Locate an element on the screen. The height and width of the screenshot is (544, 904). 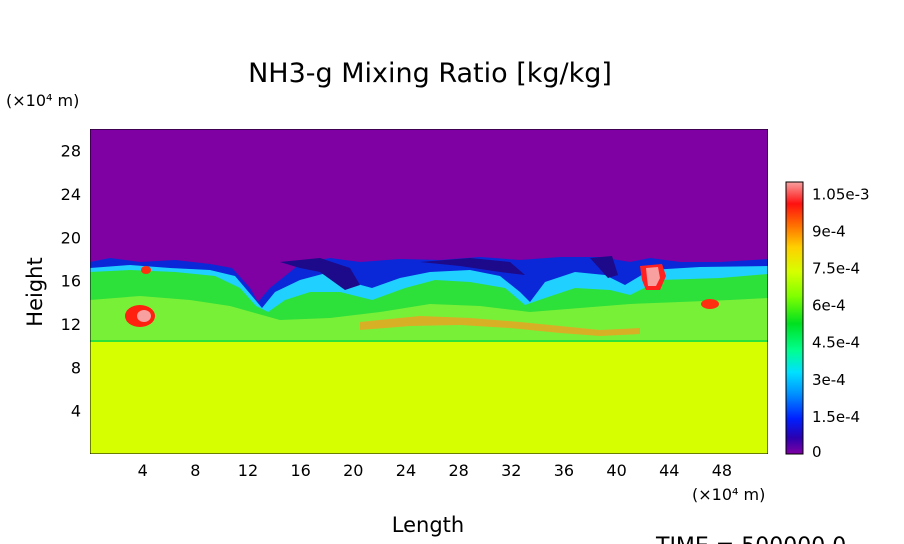
colorbar-tick-label: 7.5e-4 is located at coordinates (836, 269).